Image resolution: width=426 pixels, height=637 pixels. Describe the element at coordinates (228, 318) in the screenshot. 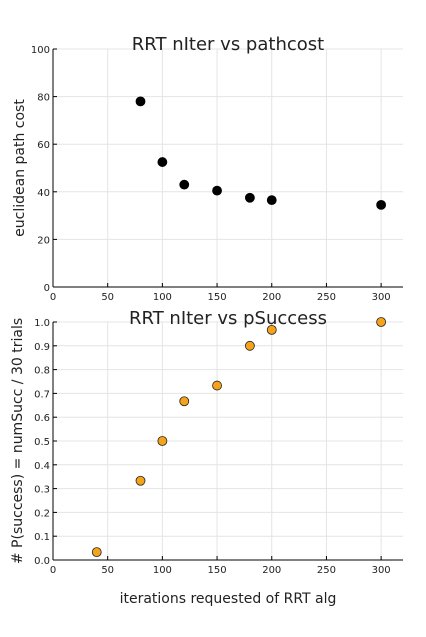

I see `chart-title: RRT nIter vs pSuccess` at that location.